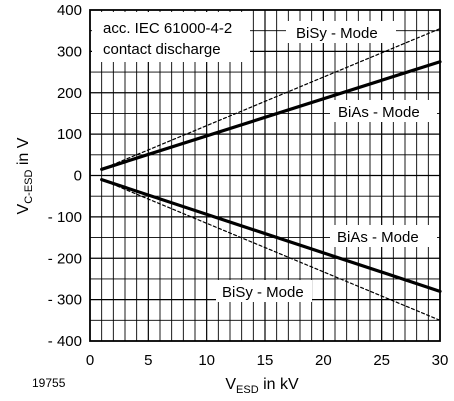 This screenshot has height=401, width=454. I want to click on y-tick-label: 200, so click(69, 93).